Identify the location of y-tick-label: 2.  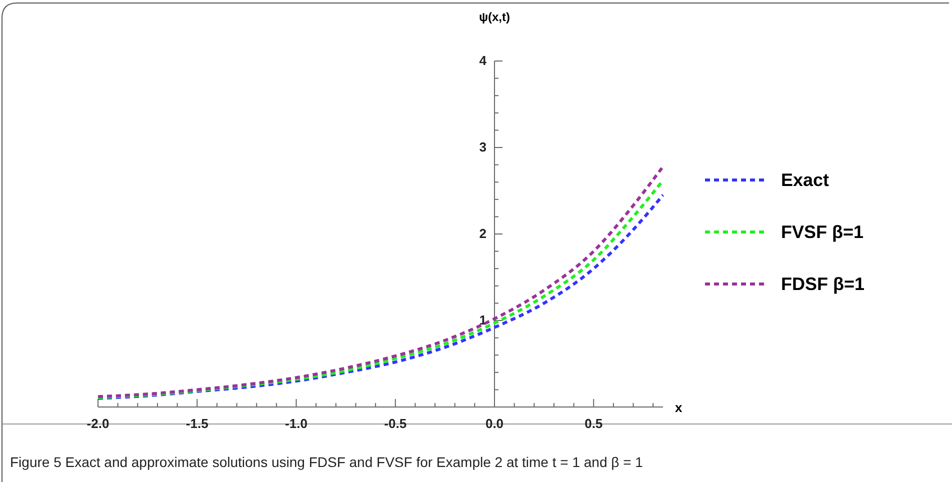
(482, 234).